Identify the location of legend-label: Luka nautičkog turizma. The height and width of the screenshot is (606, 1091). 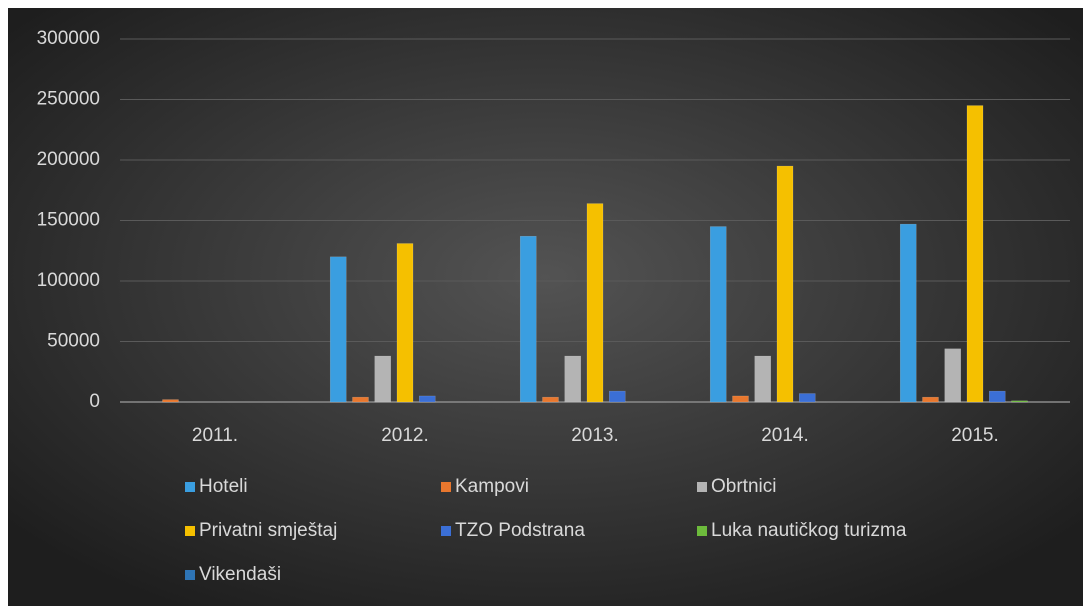
(809, 530).